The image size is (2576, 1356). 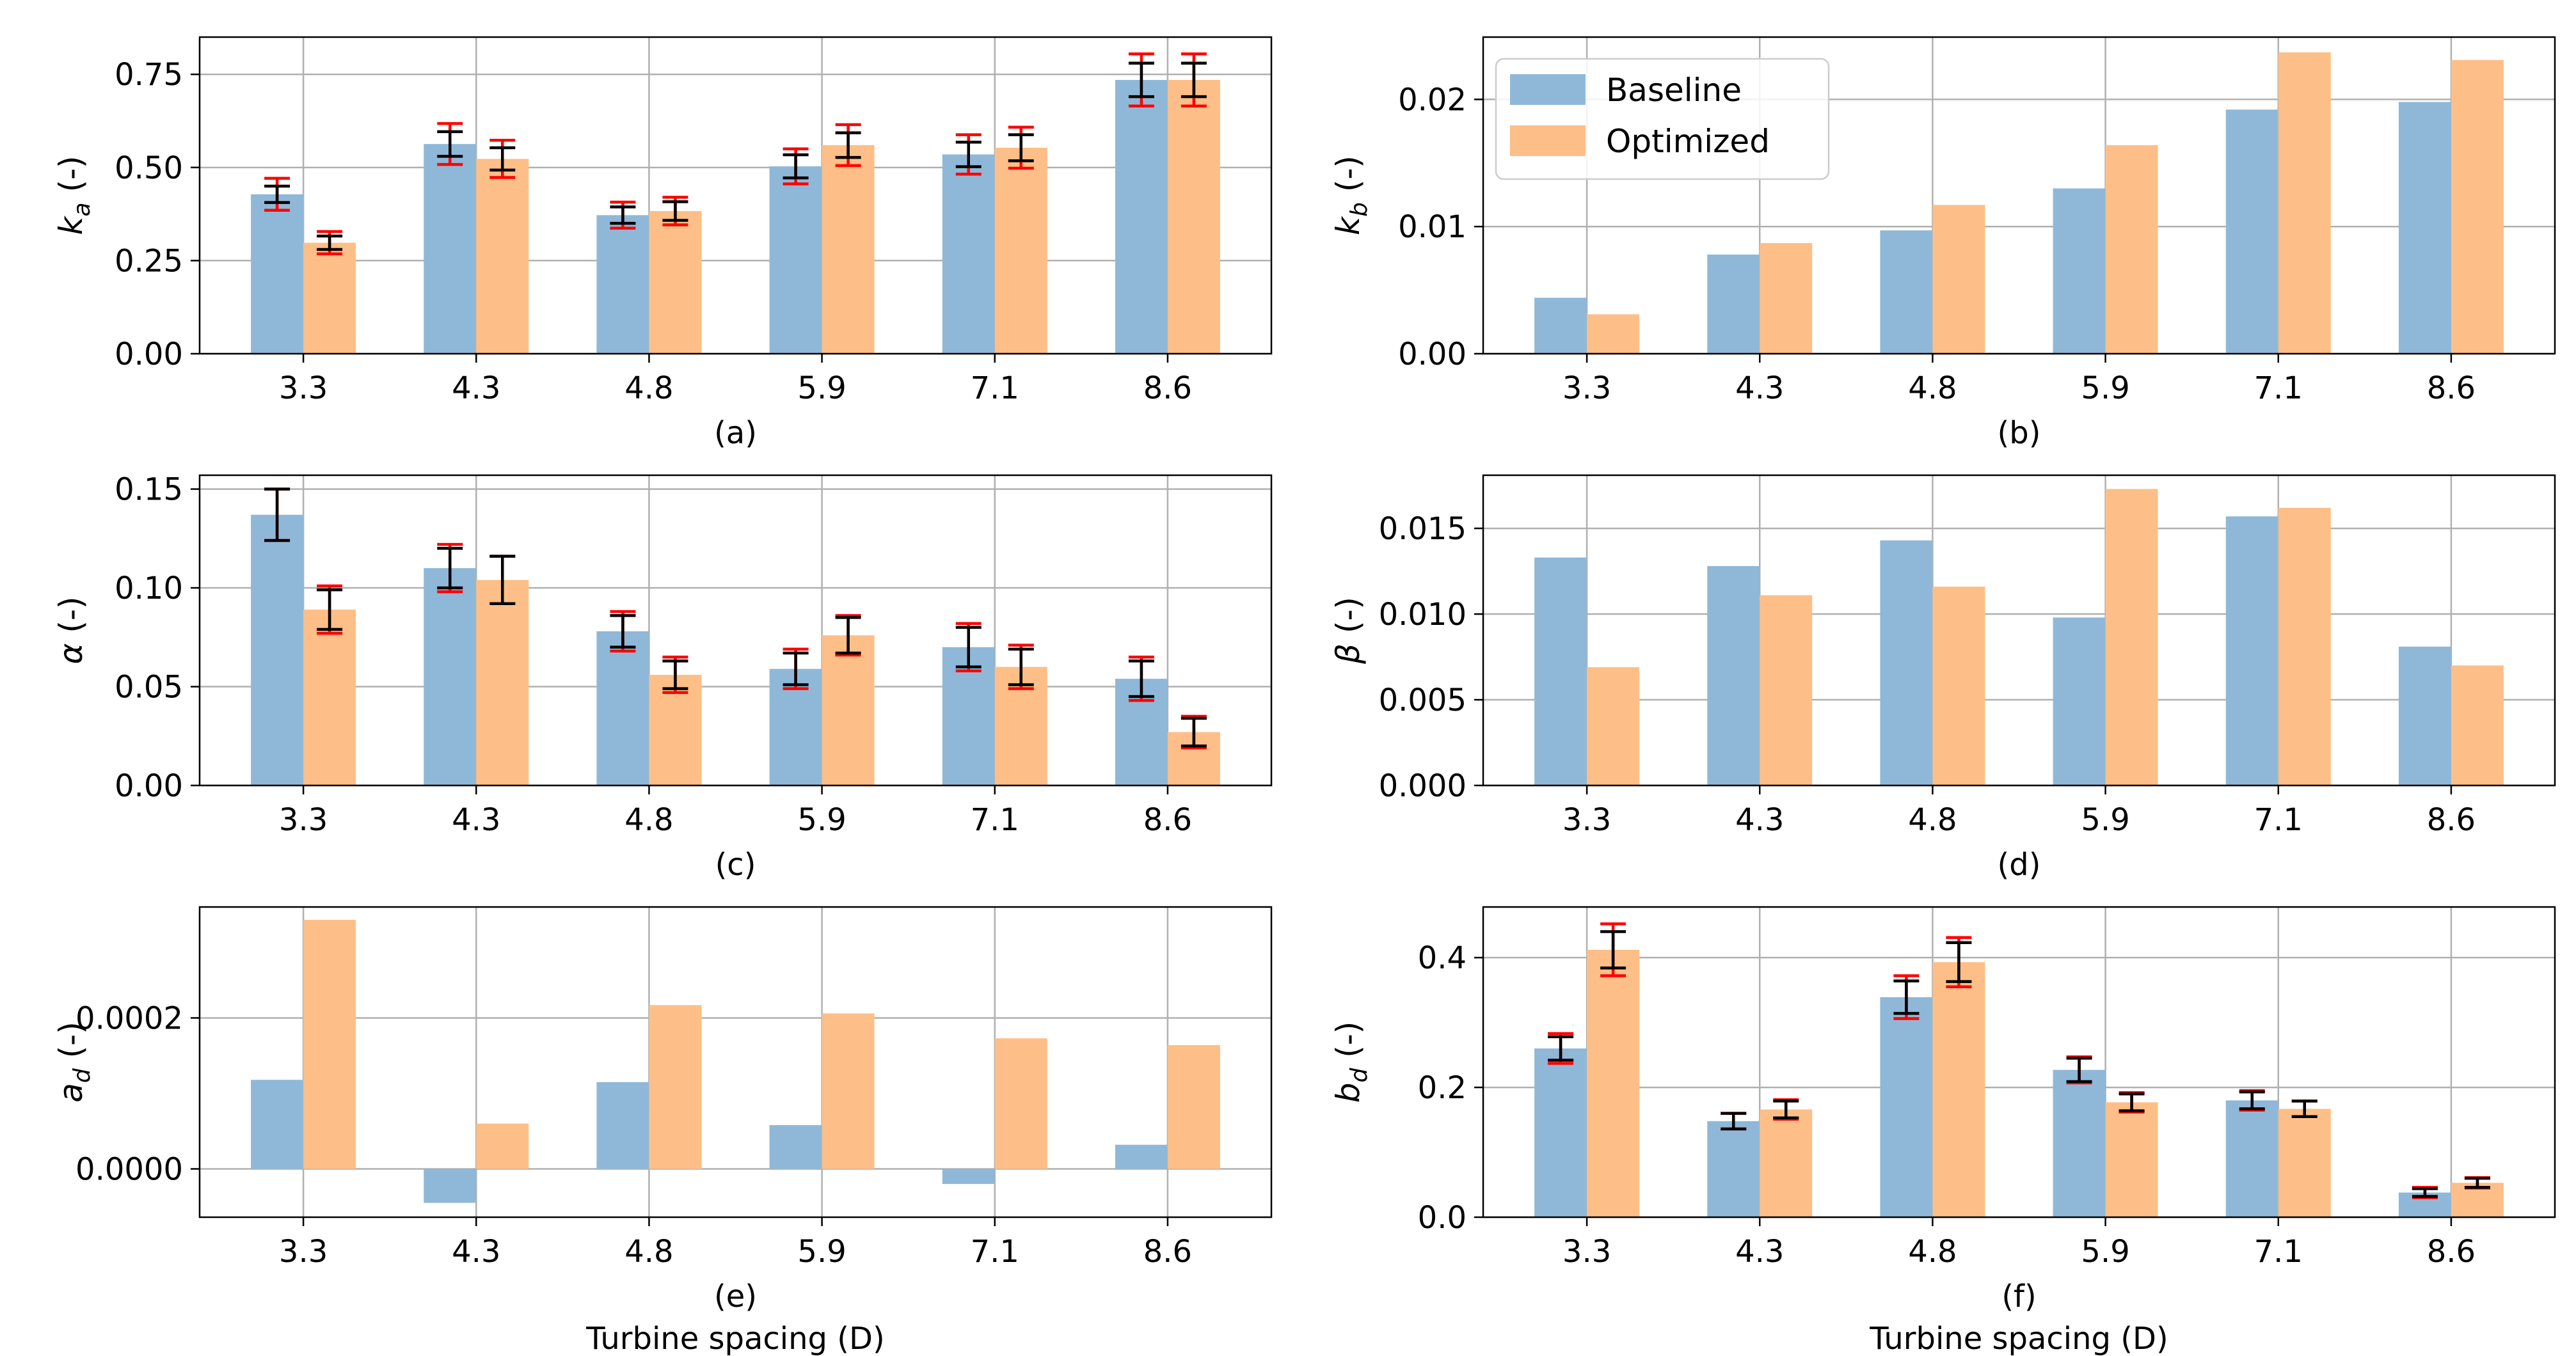 I want to click on y-tick-label: 0.4, so click(x=1443, y=958).